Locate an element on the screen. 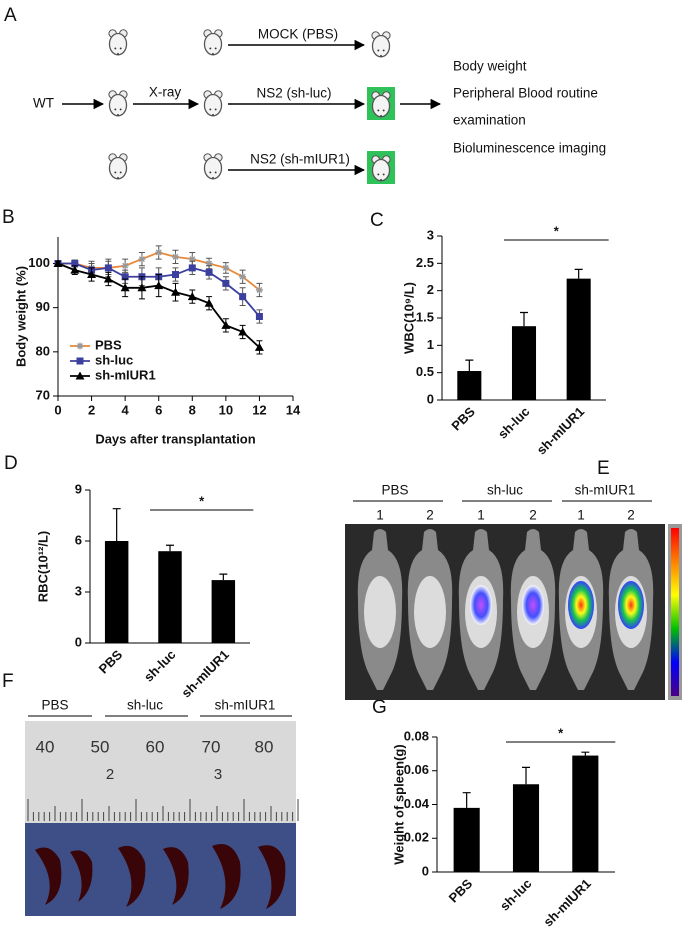  y-tick-label: 90 is located at coordinates (43, 306).